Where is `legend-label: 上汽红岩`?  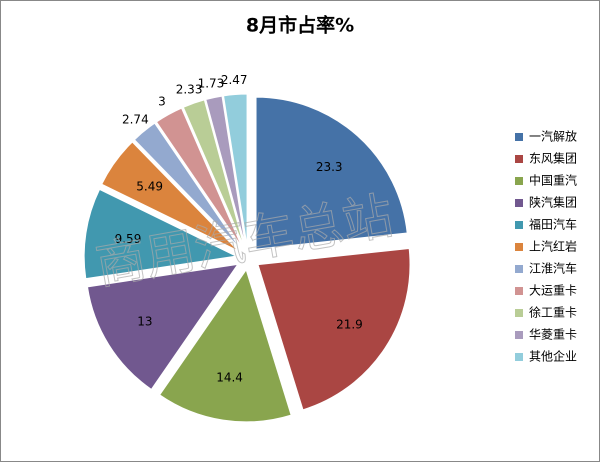
legend-label: 上汽红岩 is located at coordinates (553, 246).